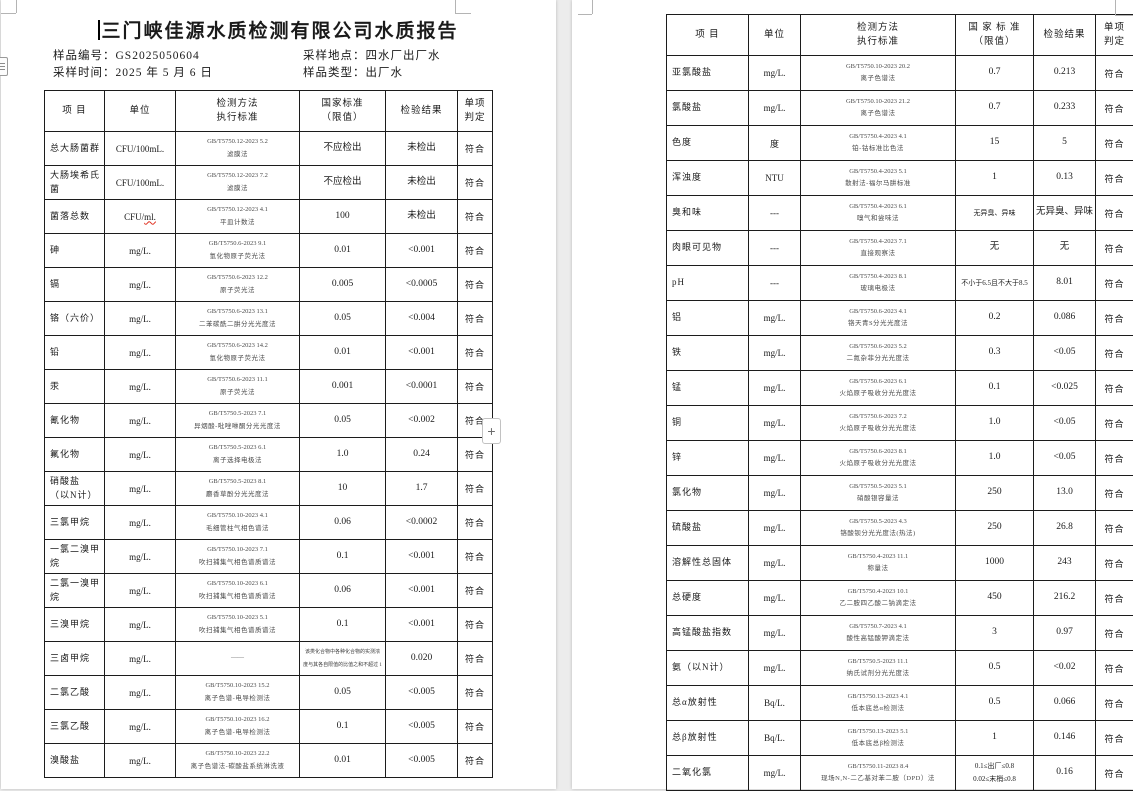 This screenshot has width=1133, height=791. I want to click on parameter-name-cell: 氟化物, so click(75, 455).